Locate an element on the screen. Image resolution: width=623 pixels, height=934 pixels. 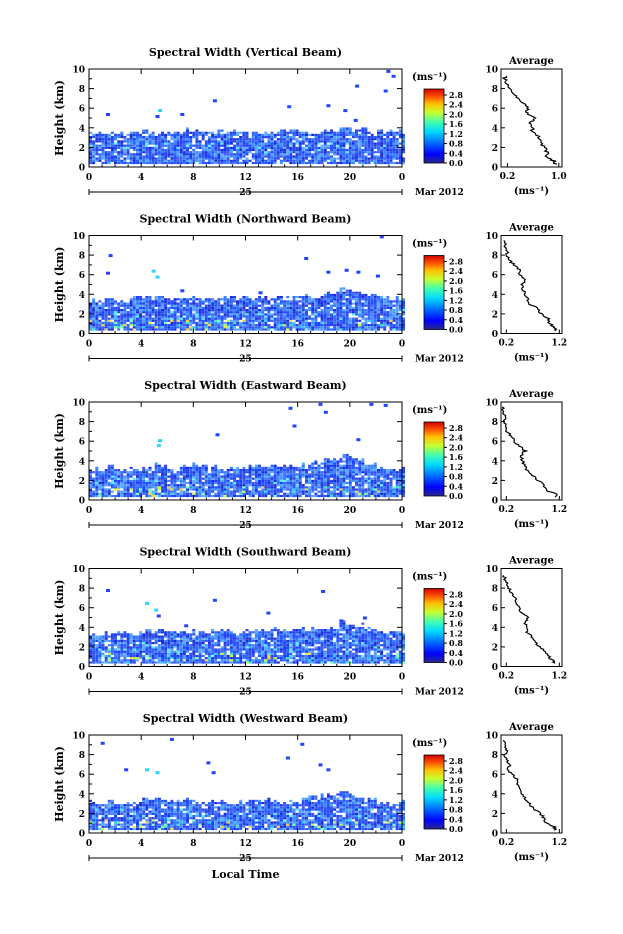
y-tick-label: 4 is located at coordinates (82, 129).